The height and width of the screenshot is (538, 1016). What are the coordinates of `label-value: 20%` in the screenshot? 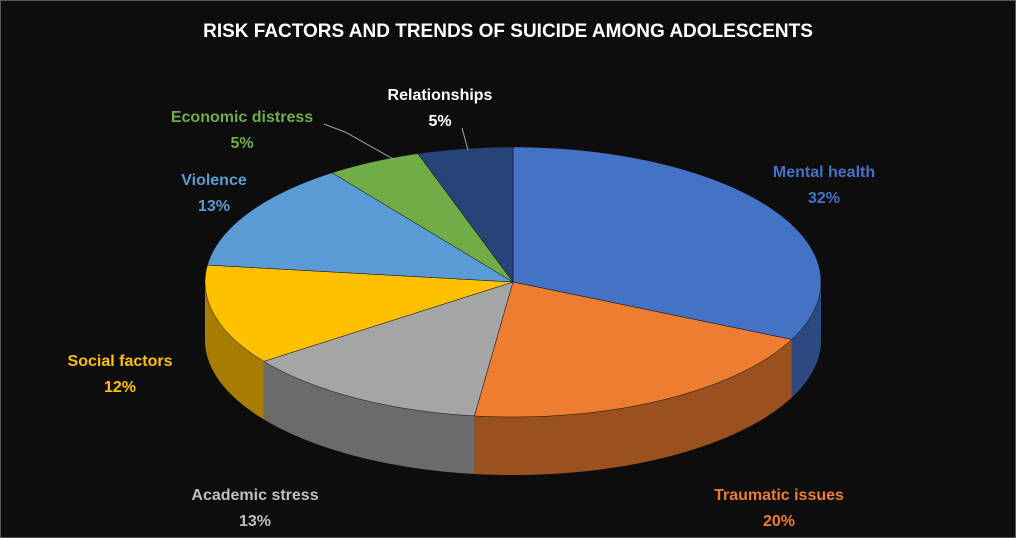 It's located at (779, 521).